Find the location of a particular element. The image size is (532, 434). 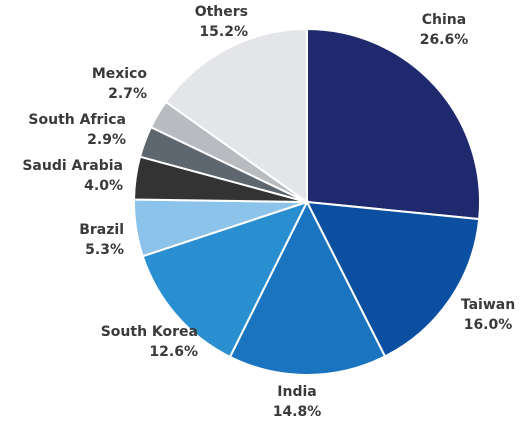

slice-label: Taiwan is located at coordinates (488, 305).